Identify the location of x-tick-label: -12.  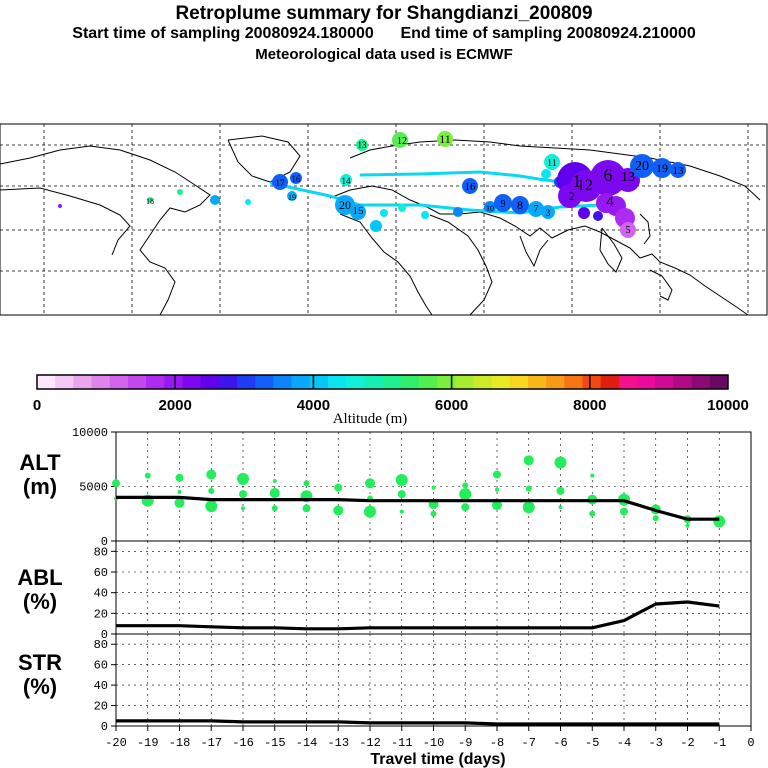
(370, 743).